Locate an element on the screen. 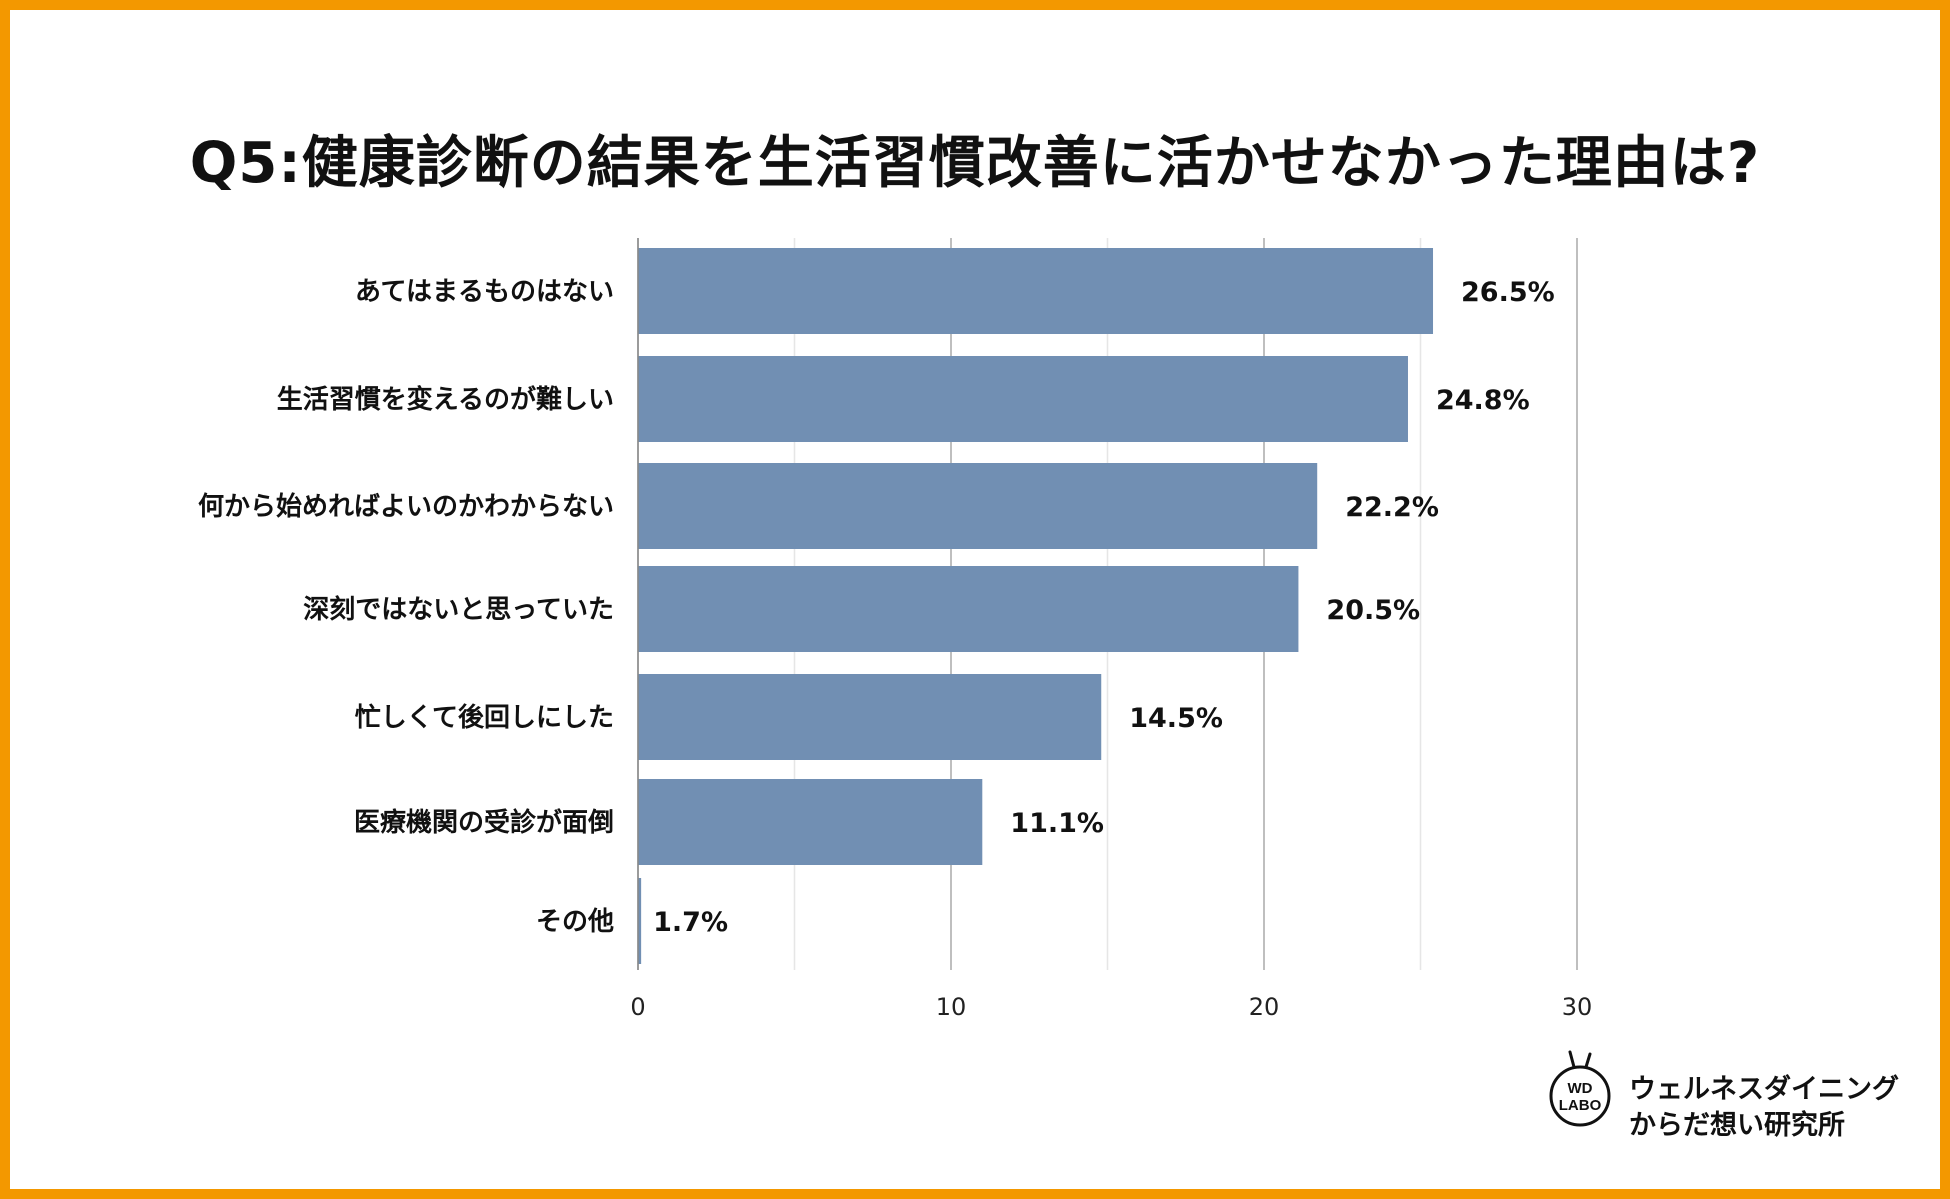 This screenshot has height=1199, width=1950. category-label: 何から始めればよいのかわからない is located at coordinates (406, 507).